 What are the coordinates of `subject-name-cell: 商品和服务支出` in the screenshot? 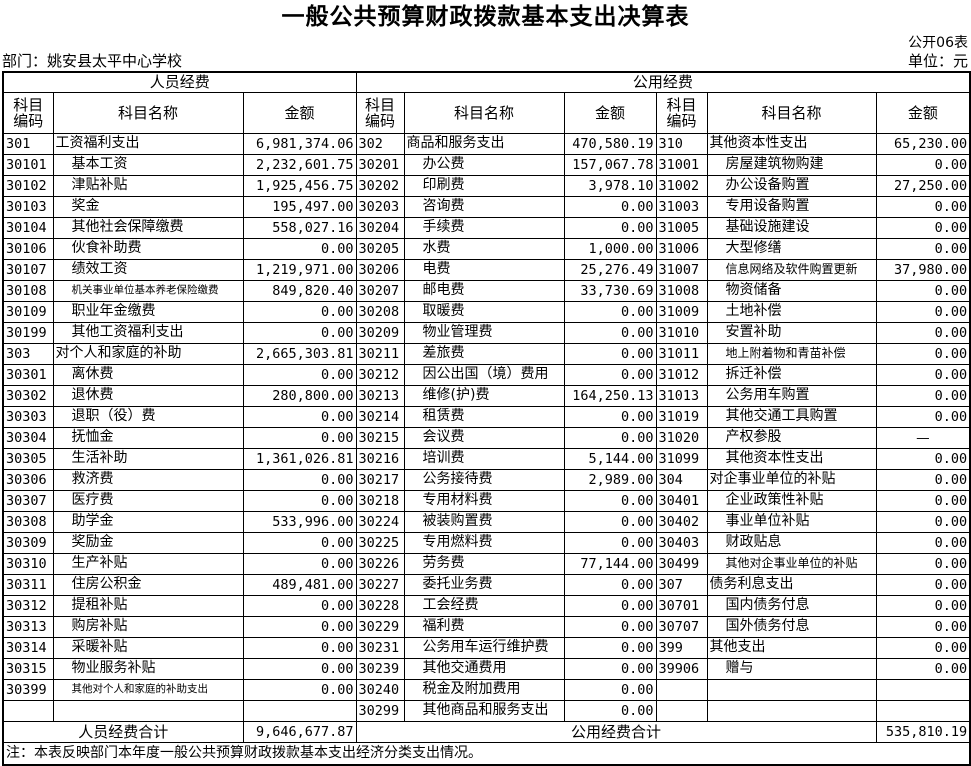 It's located at (484, 144).